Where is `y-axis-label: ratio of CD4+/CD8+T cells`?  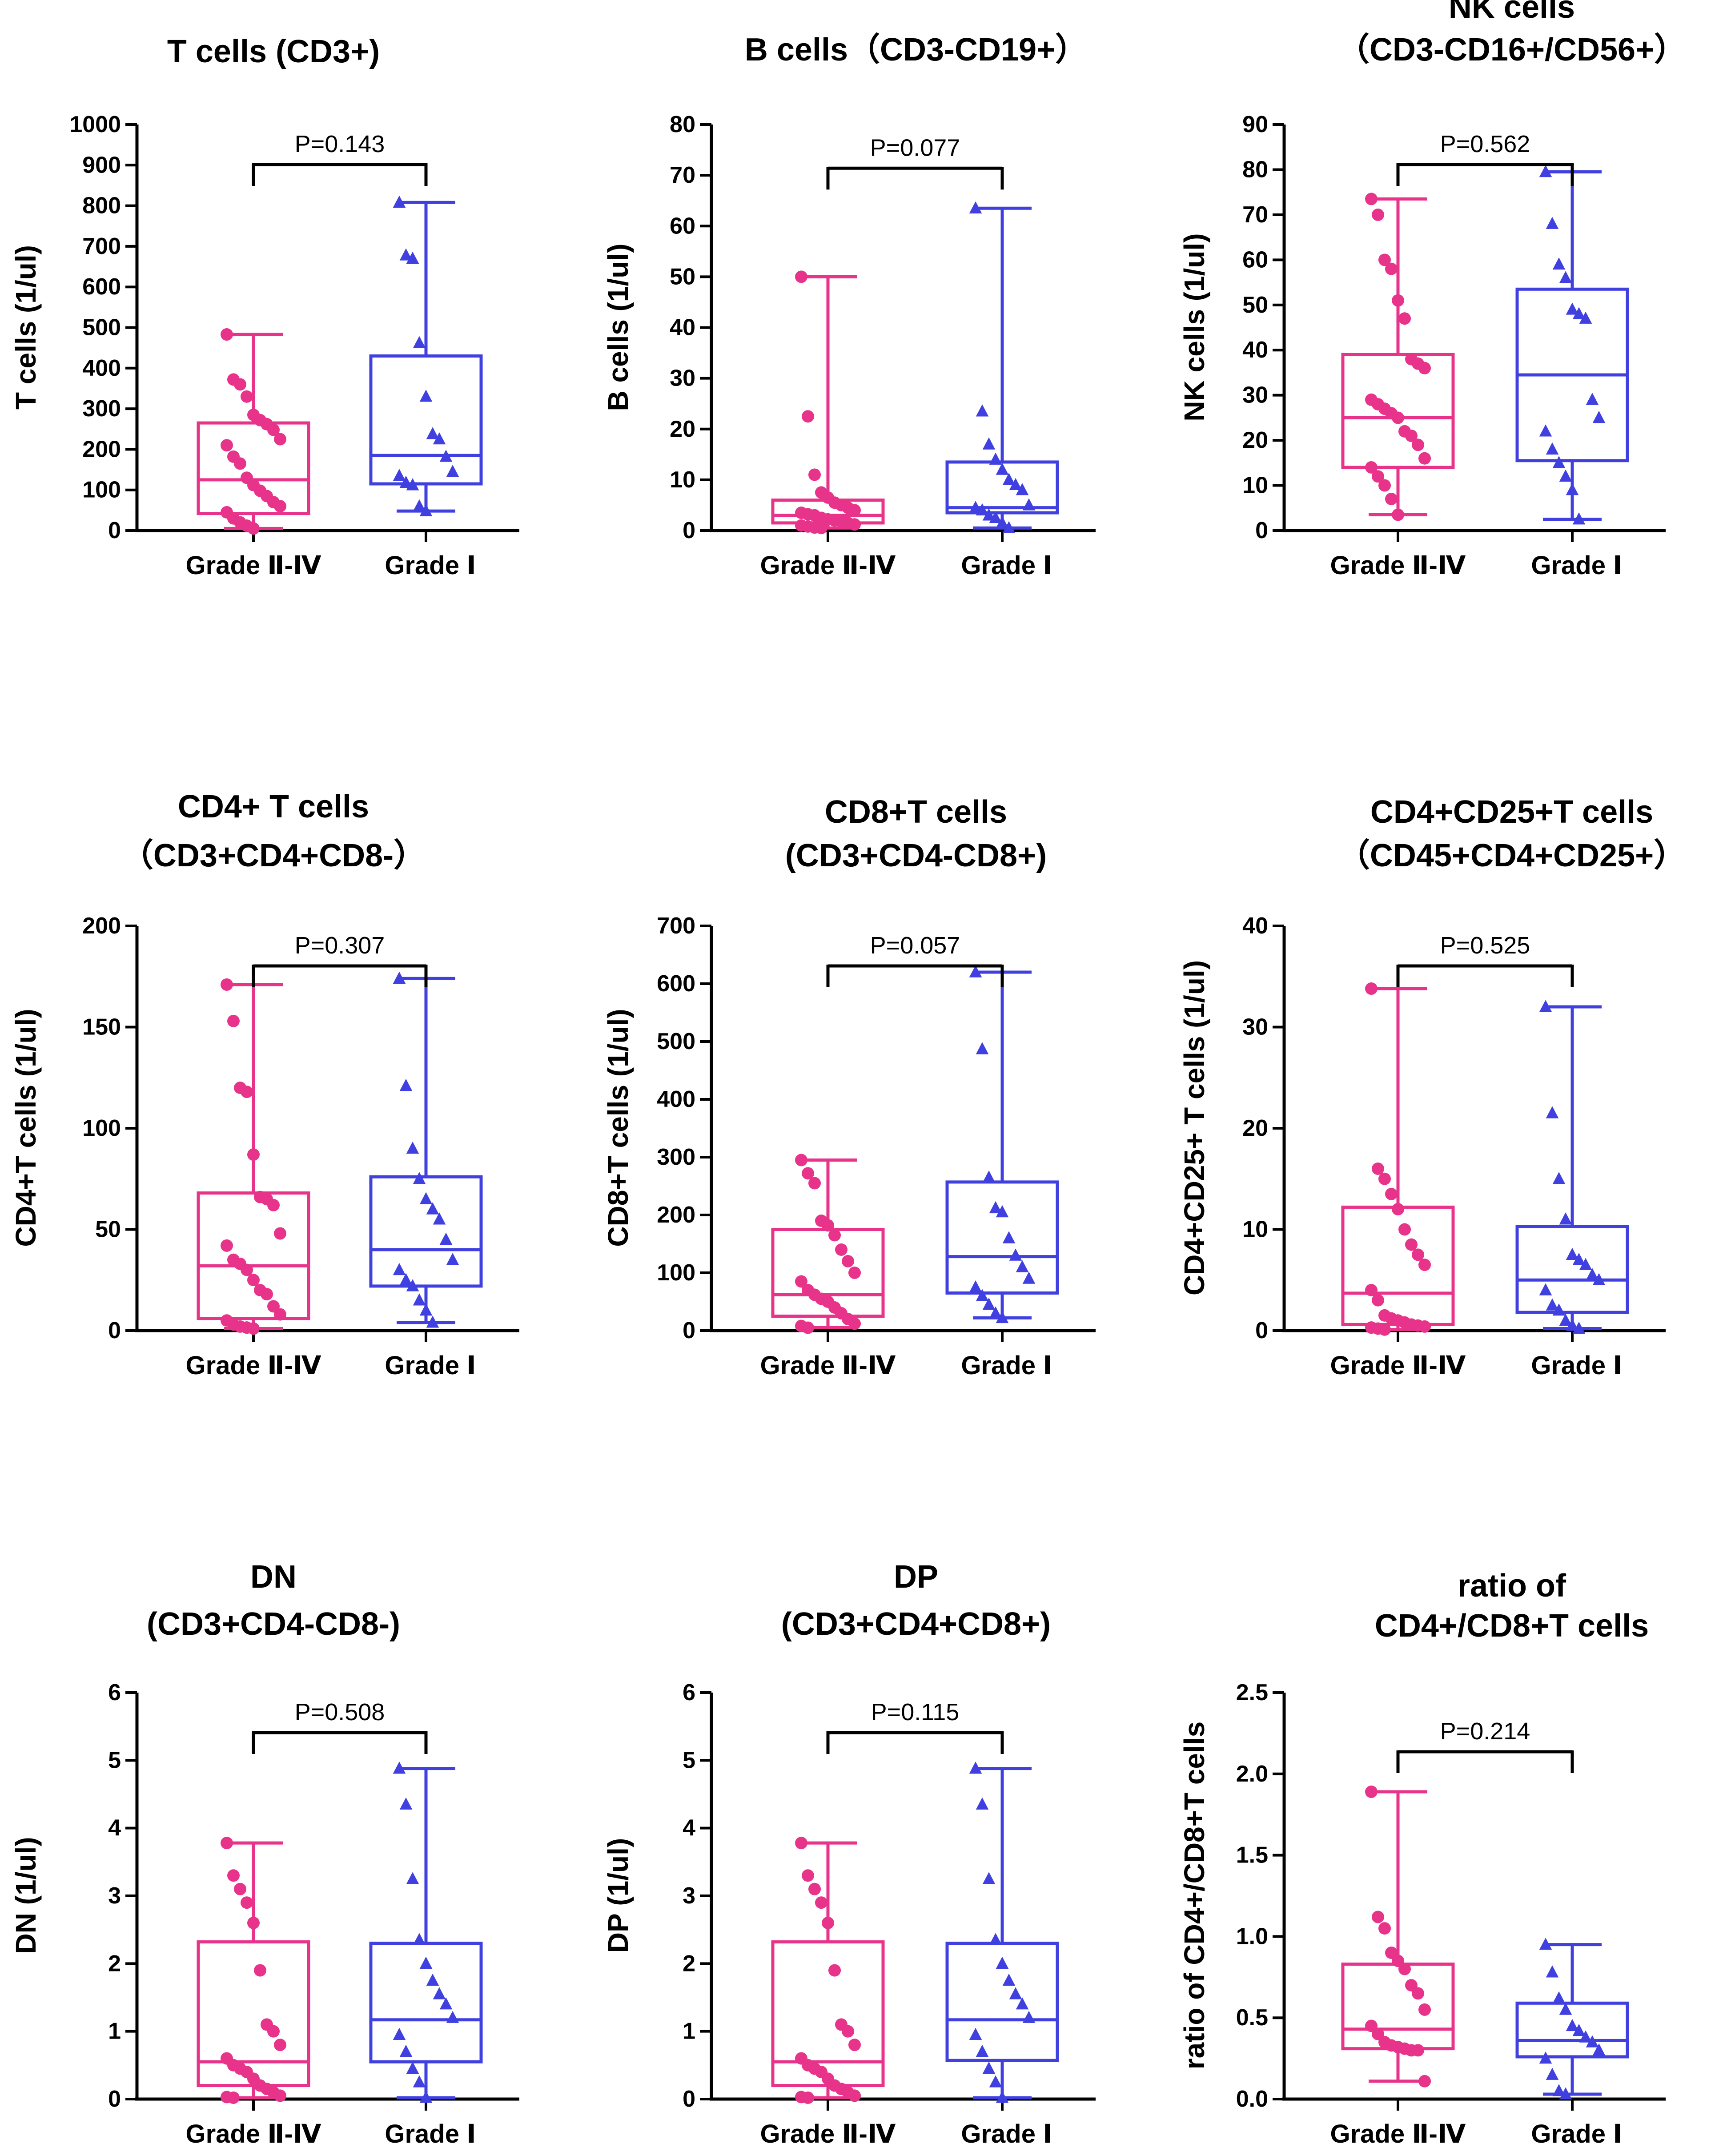 y-axis-label: ratio of CD4+/CD8+T cells is located at coordinates (1194, 1896).